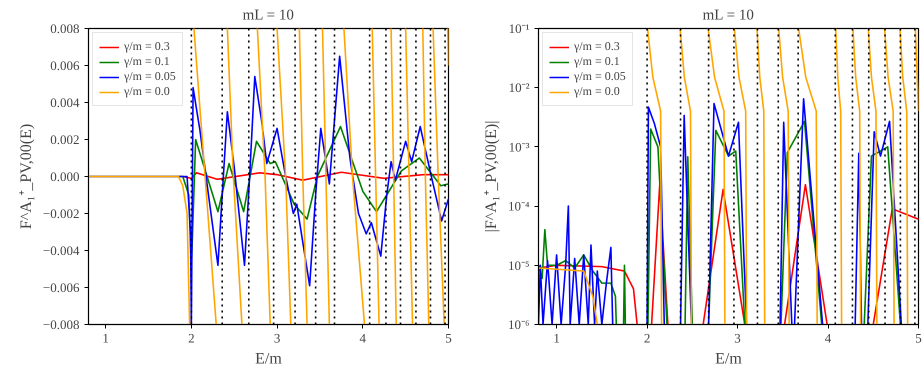 The height and width of the screenshot is (384, 923). Describe the element at coordinates (519, 28) in the screenshot. I see `y-tick-label: 10⁻¹` at that location.